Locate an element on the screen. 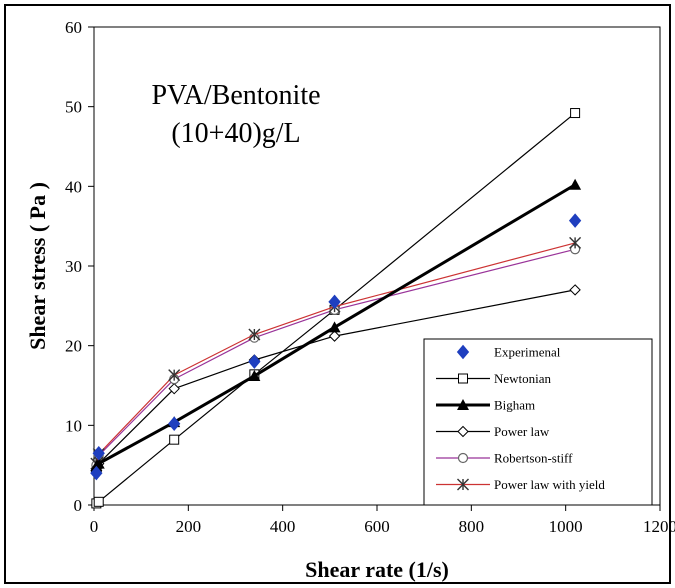  legend-label: Experimenal is located at coordinates (527, 352).